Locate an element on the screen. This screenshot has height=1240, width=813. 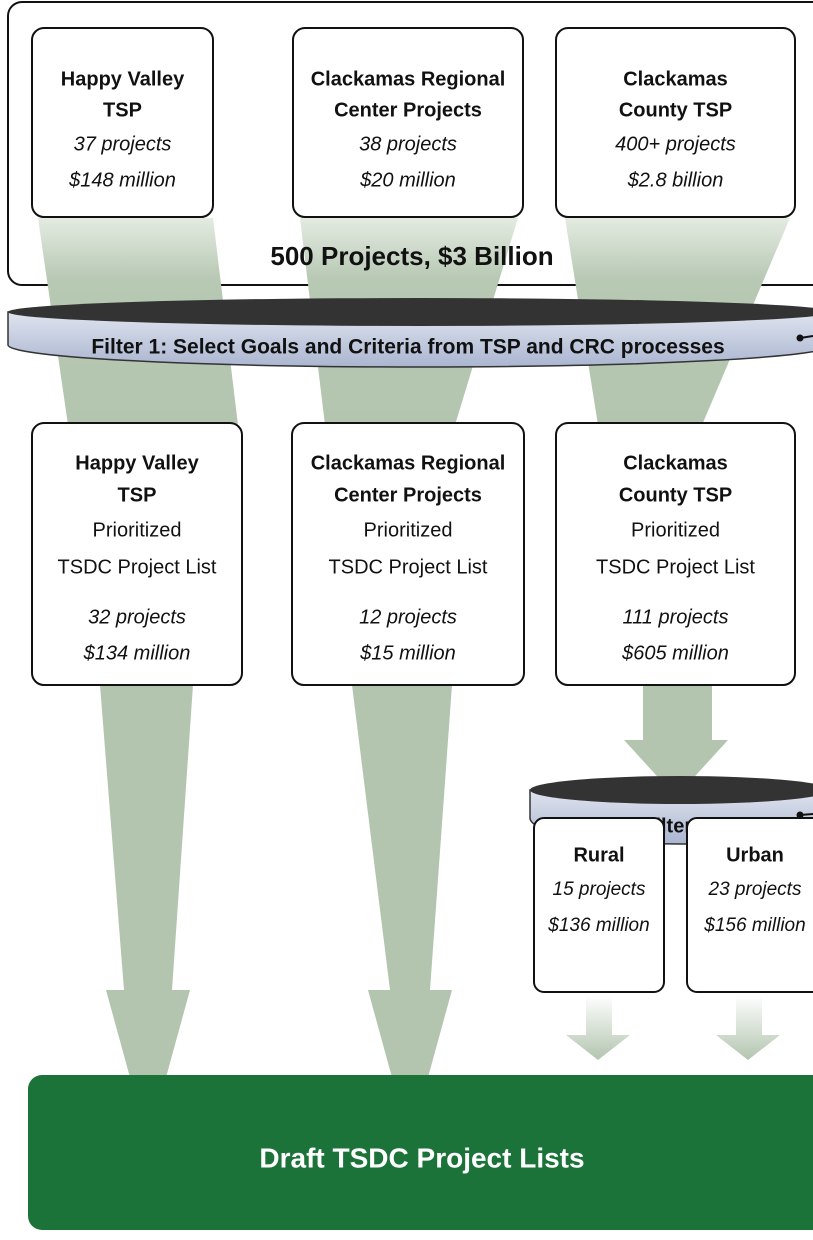
split-name: Rural is located at coordinates (598, 855).